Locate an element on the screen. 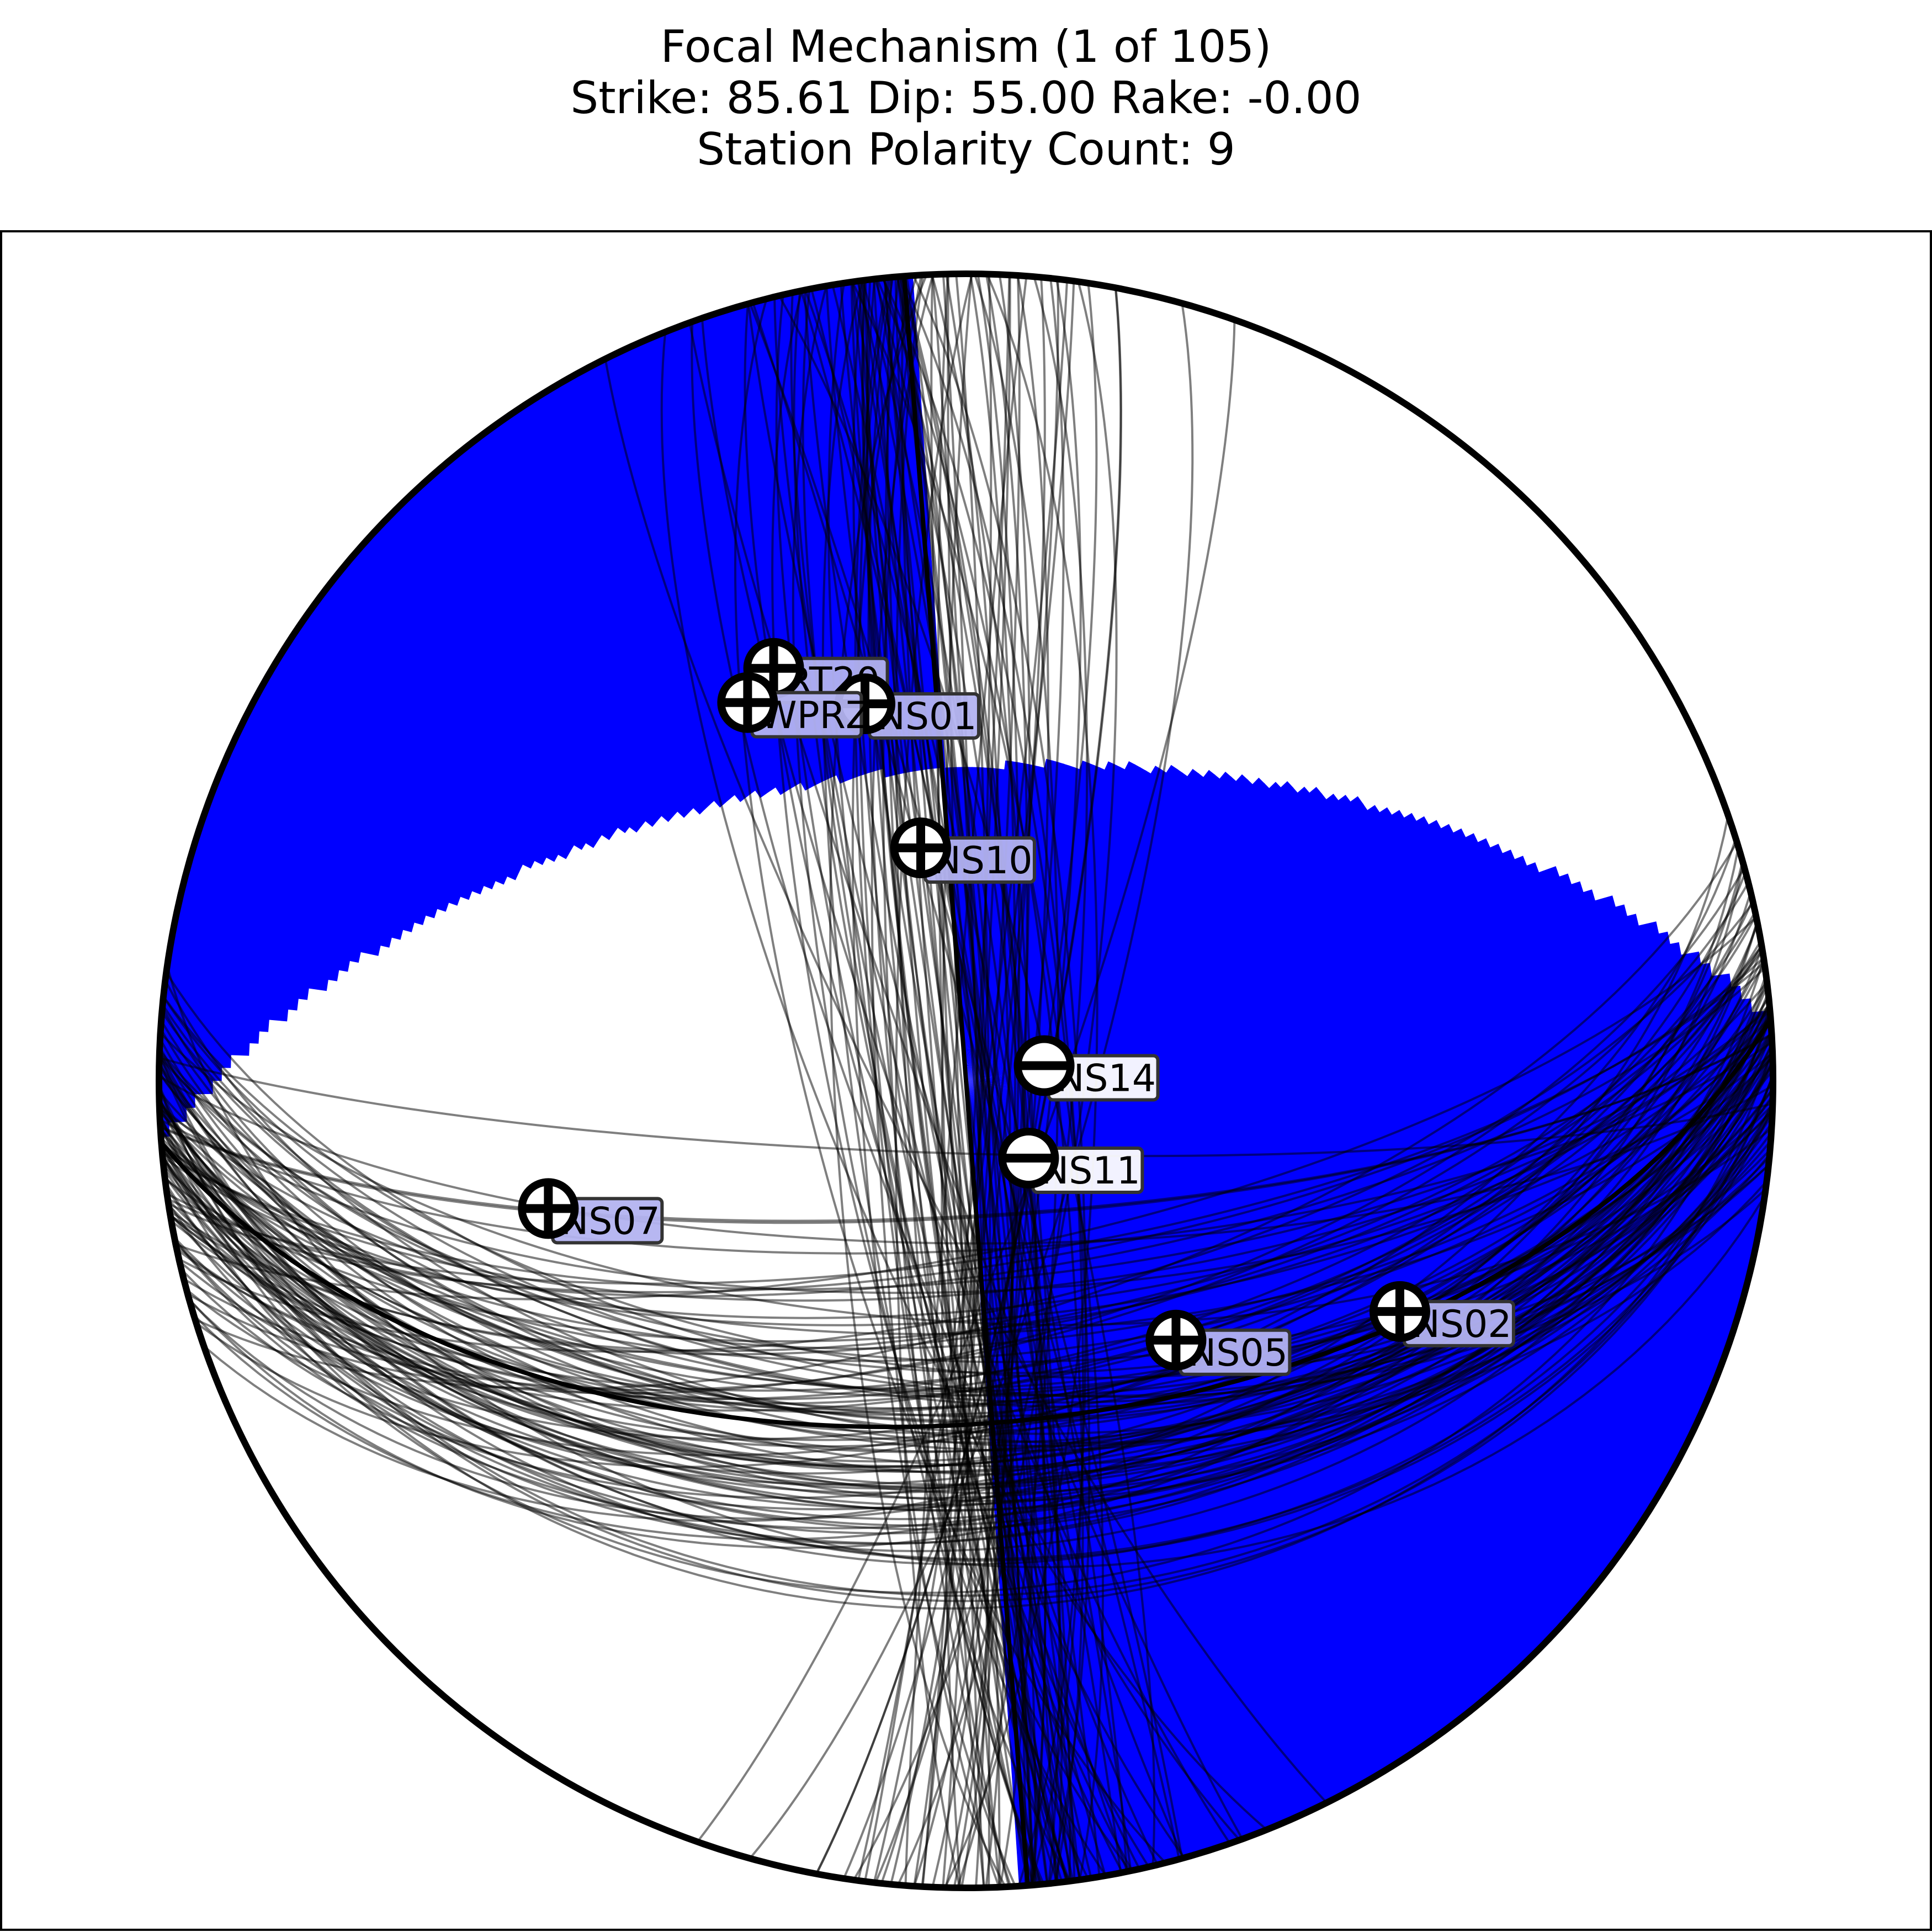  title-line-2: Strike: 85.61 Dip: 55.00 Rake: -0.00 is located at coordinates (966, 98).